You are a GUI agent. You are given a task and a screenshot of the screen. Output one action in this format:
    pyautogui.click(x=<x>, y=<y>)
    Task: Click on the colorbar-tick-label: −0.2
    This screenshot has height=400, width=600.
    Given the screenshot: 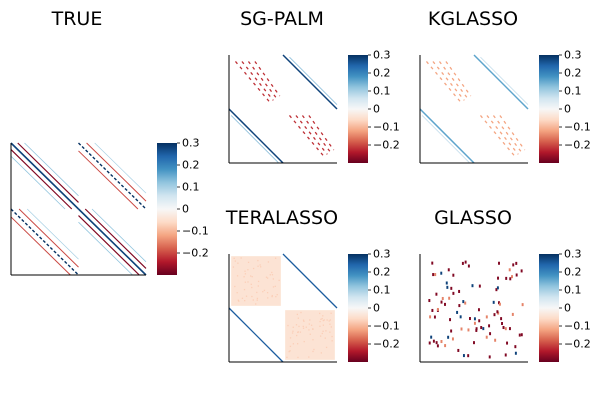 What is the action you would take?
    pyautogui.click(x=195, y=253)
    